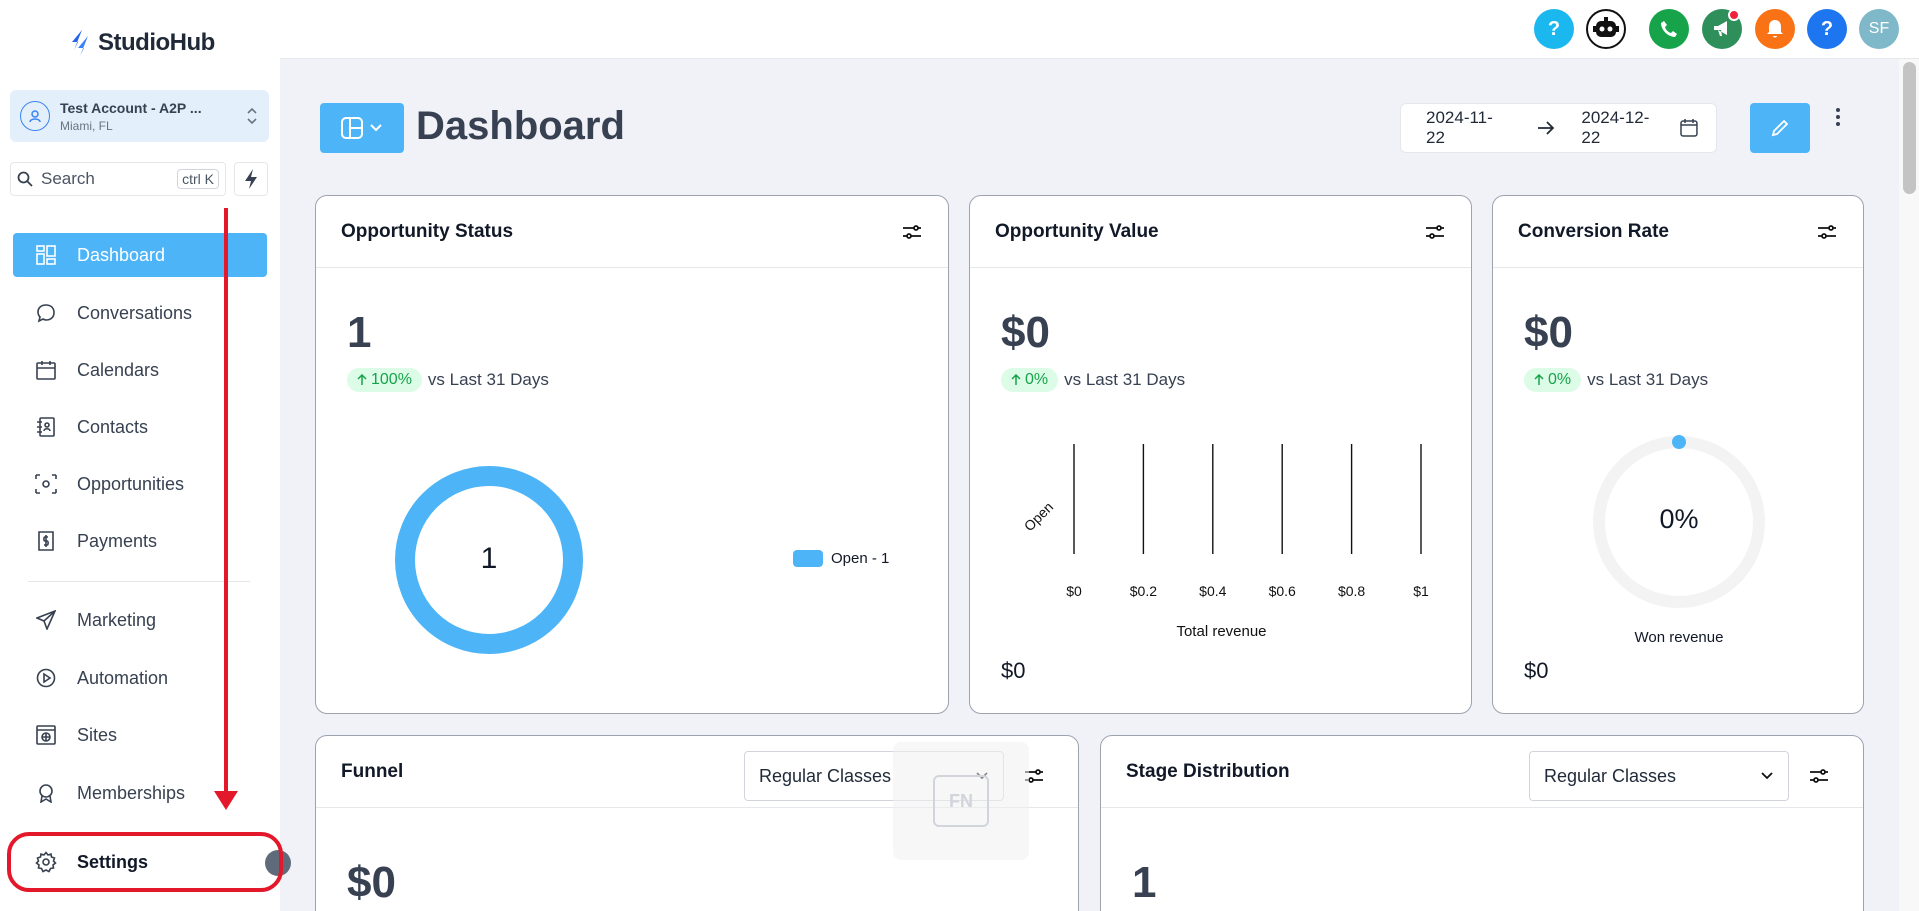 This screenshot has width=1919, height=911. Describe the element at coordinates (1679, 637) in the screenshot. I see `gauge-label: Won revenue` at that location.